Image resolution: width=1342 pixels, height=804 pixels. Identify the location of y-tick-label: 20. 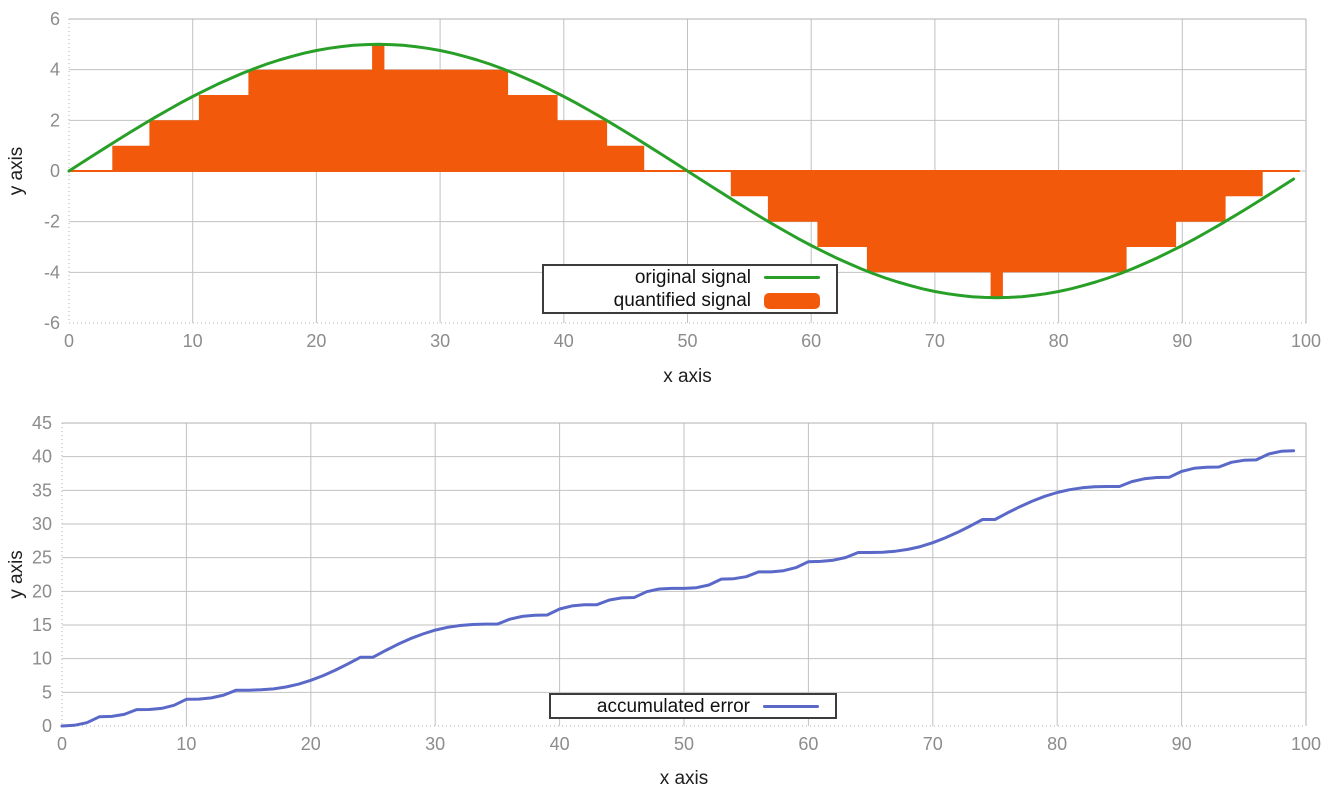
(42, 591).